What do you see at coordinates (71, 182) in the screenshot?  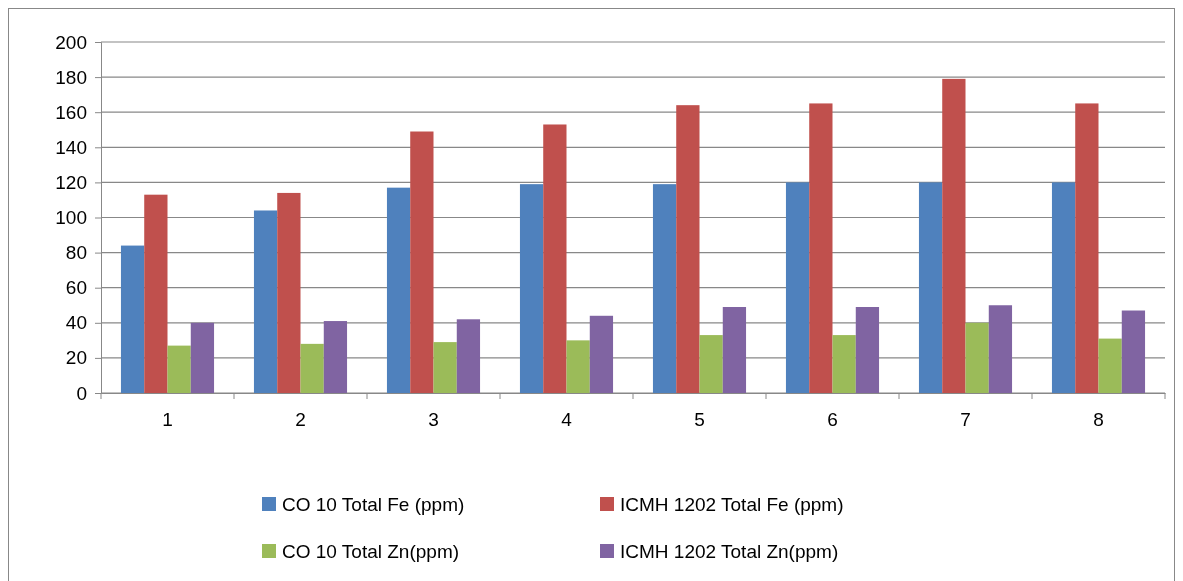 I see `y-tick-label: 120` at bounding box center [71, 182].